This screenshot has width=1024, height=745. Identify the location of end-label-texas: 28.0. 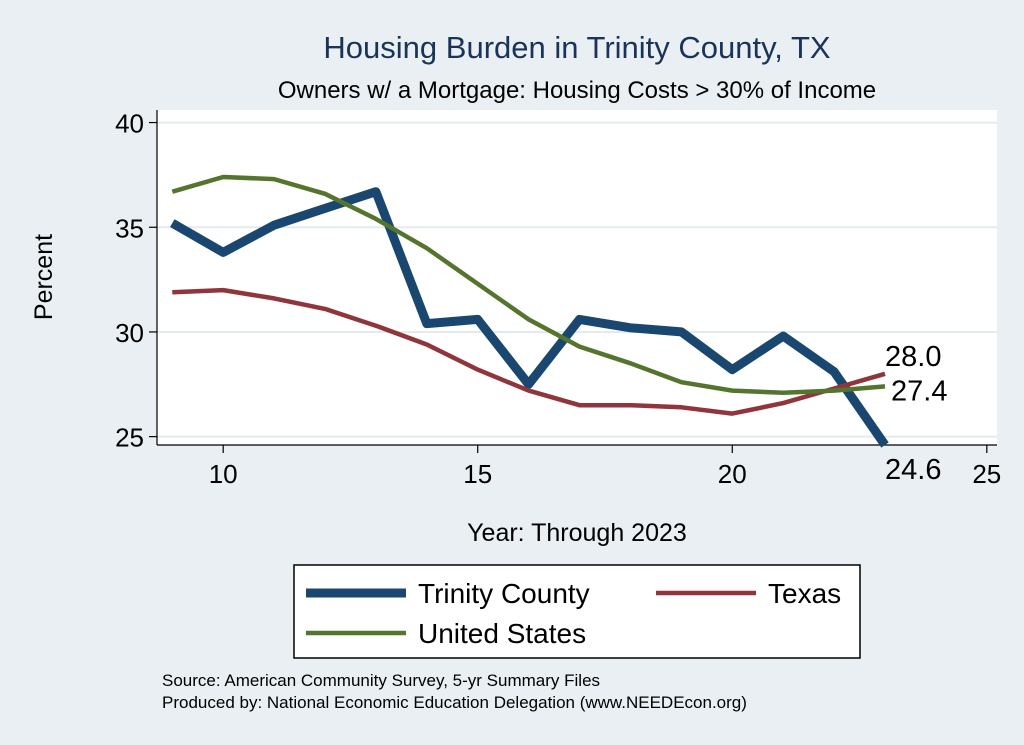
(913, 357).